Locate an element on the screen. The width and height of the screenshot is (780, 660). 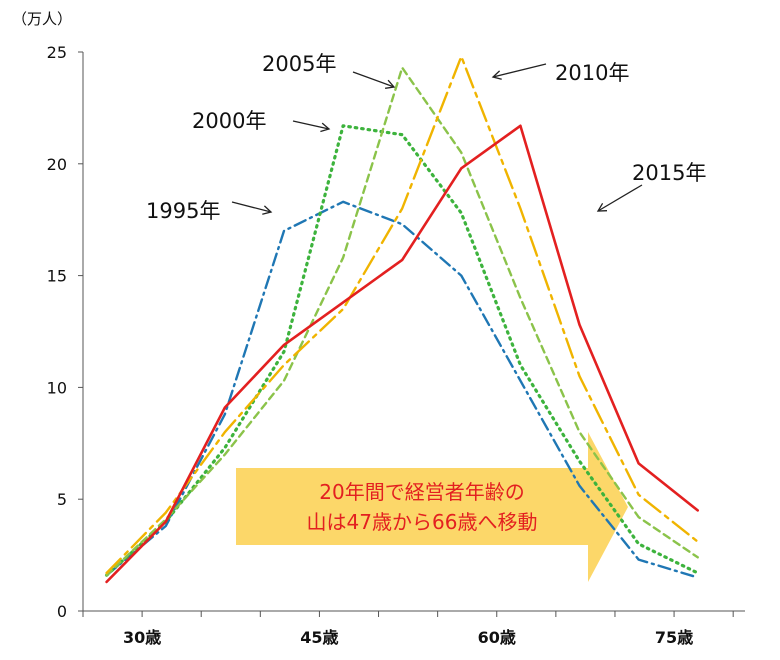
trend-note-line: 山は47歳から66歳へ移動 is located at coordinates (422, 522).